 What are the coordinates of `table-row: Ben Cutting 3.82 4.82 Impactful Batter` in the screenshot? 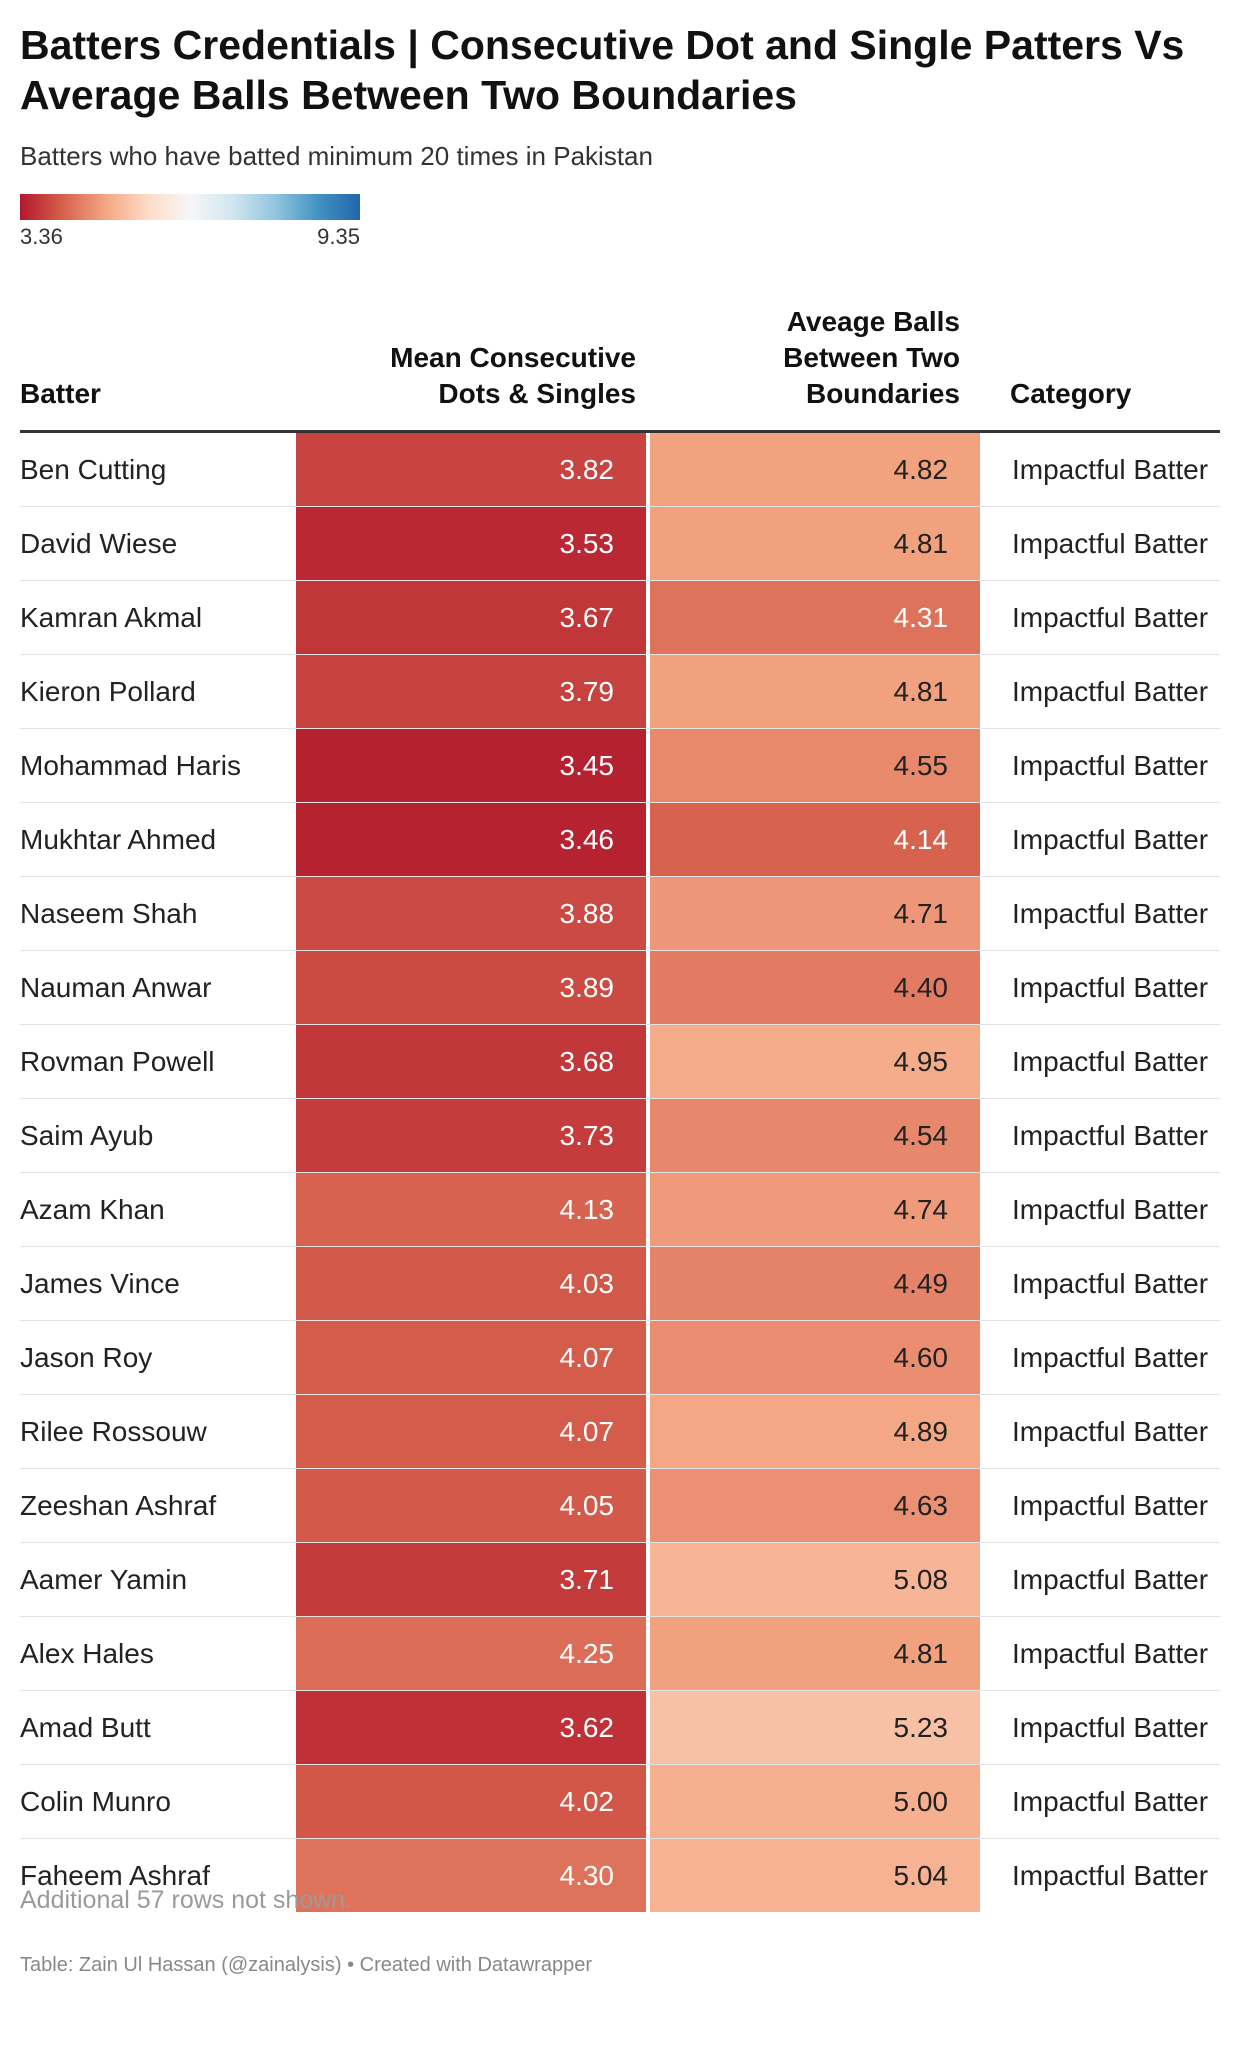 It's located at (620, 470).